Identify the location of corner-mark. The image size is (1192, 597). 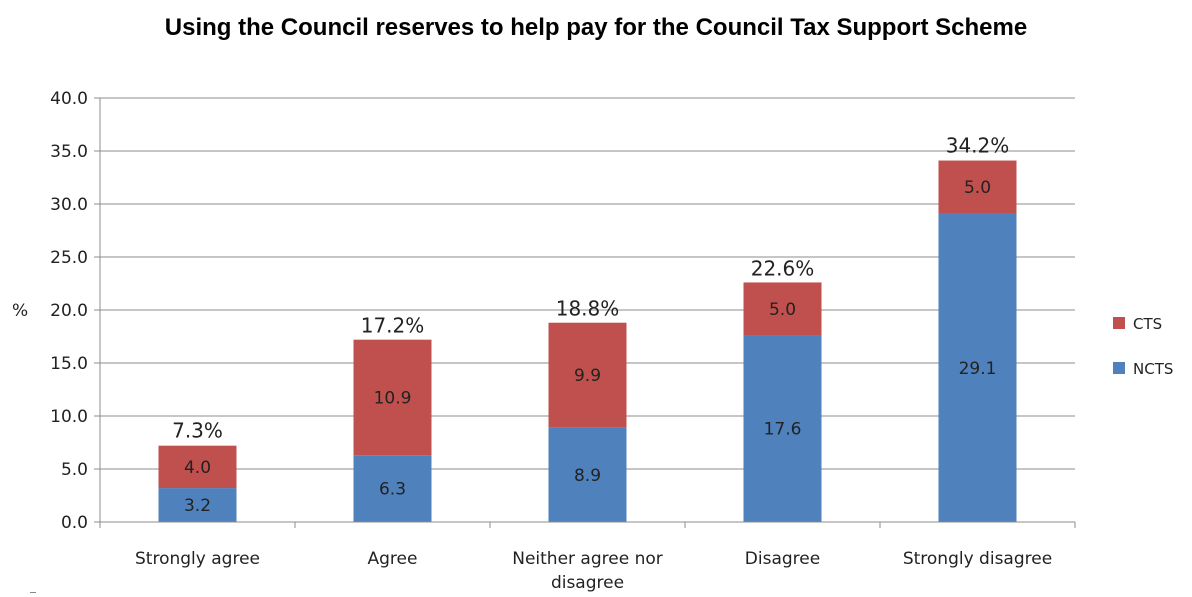
(33, 592).